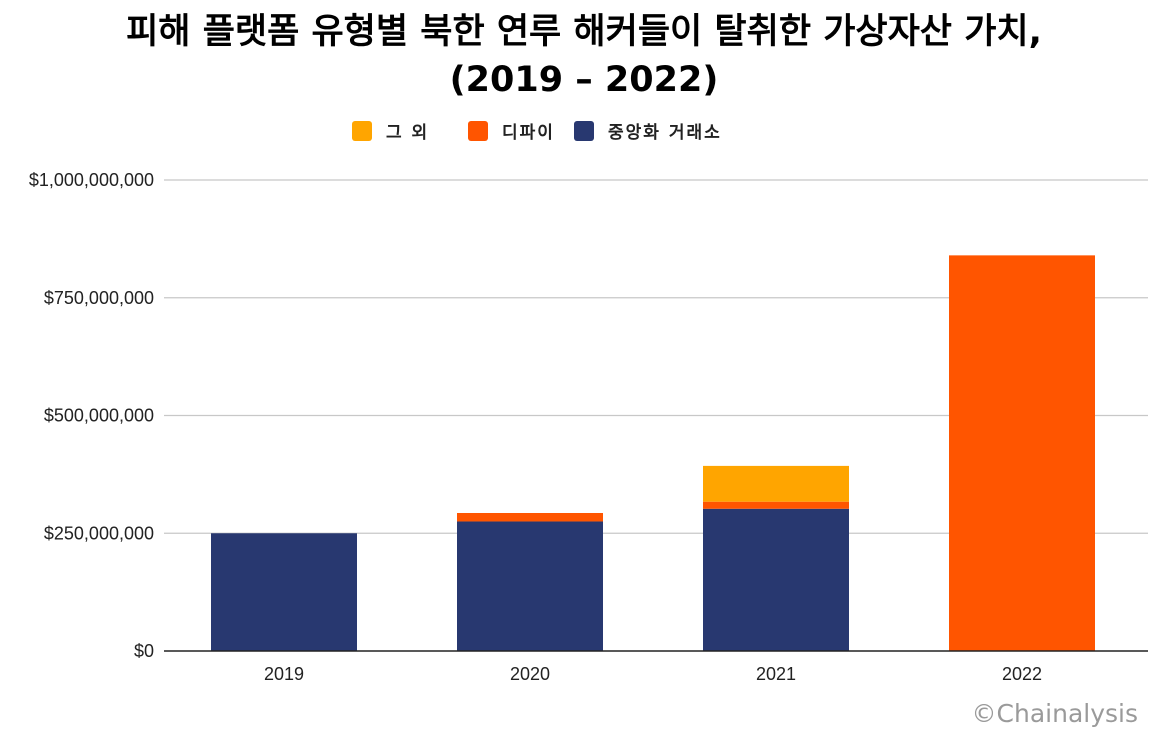  I want to click on legend-label-other: 그 외, so click(408, 133).